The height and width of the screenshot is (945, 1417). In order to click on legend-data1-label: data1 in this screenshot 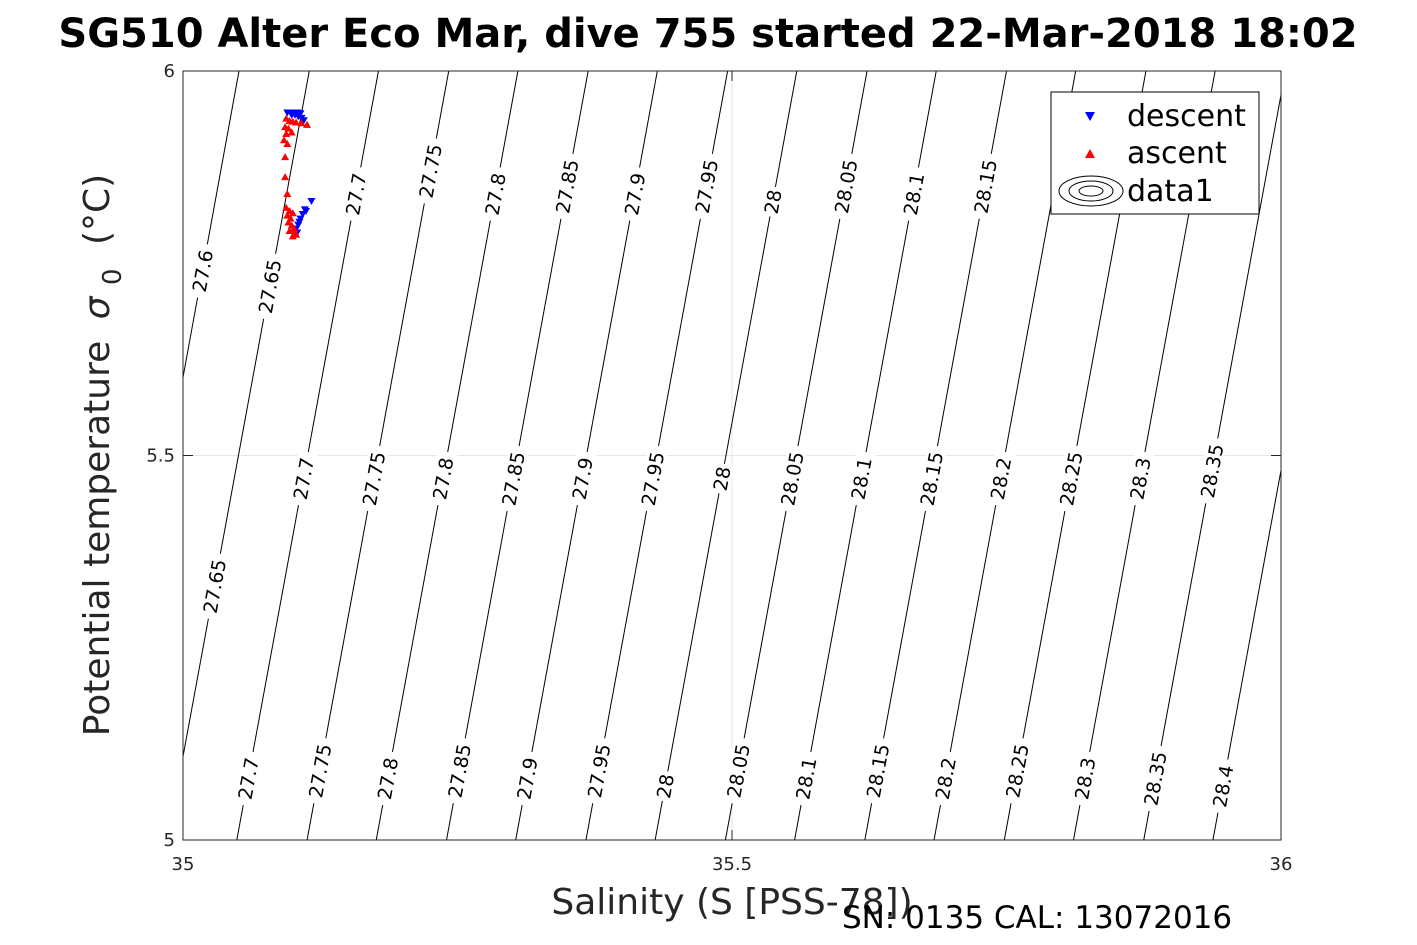, I will do `click(1170, 191)`.